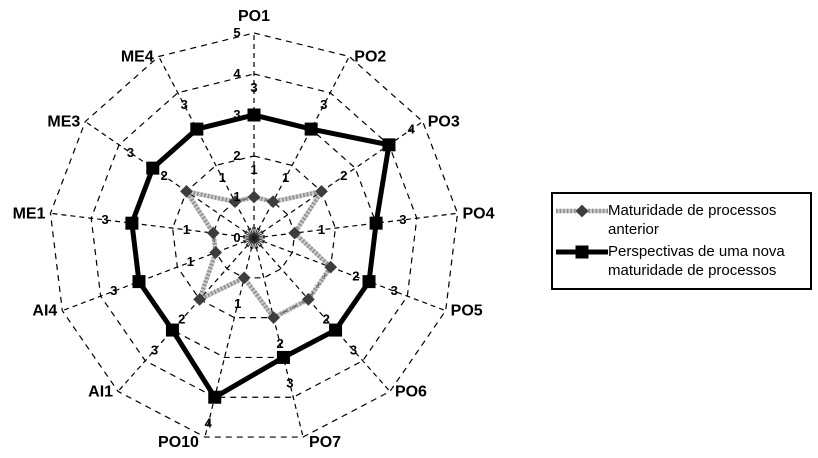 This screenshot has width=818, height=458. What do you see at coordinates (254, 197) in the screenshot?
I see `series-anterior-marker-po1` at bounding box center [254, 197].